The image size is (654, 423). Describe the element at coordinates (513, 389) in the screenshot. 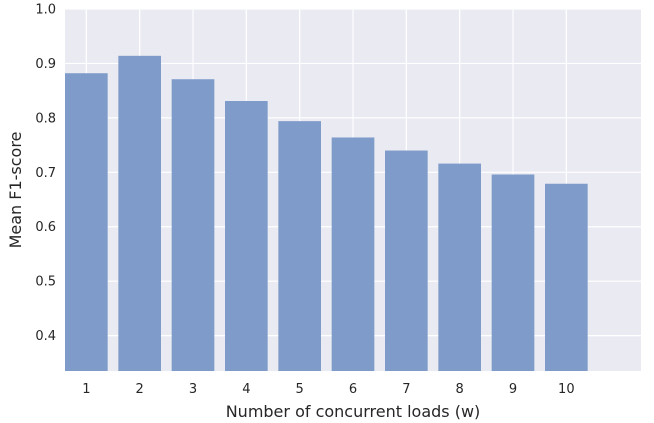

I see `x-tick-label: 9` at that location.